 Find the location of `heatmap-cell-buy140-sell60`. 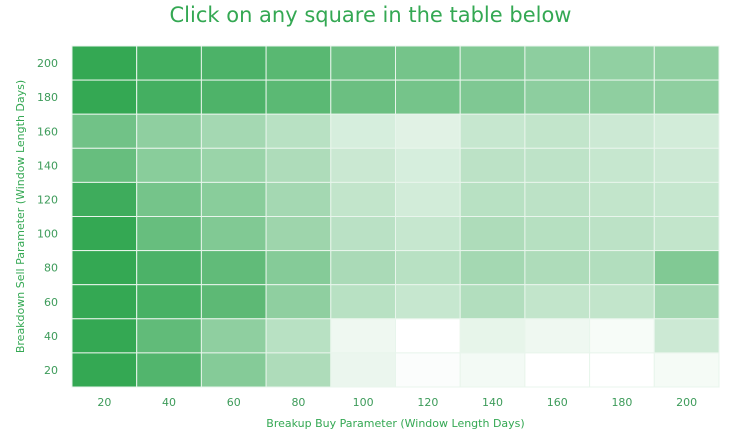

heatmap-cell-buy140-sell60 is located at coordinates (492, 302).